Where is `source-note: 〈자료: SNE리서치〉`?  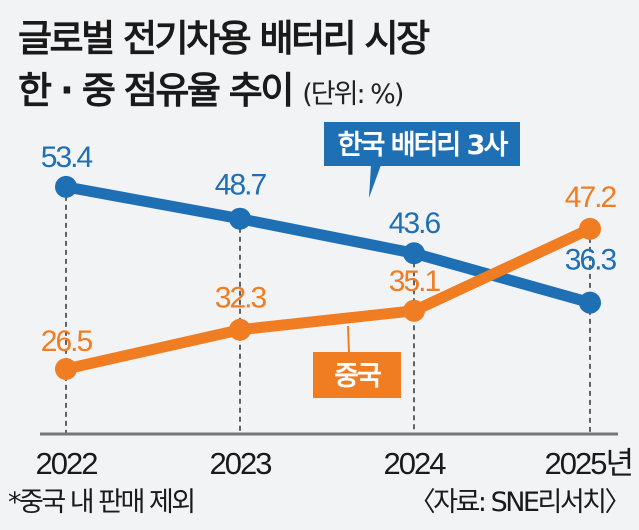
source-note: 〈자료: SNE리서치〉 is located at coordinates (520, 502).